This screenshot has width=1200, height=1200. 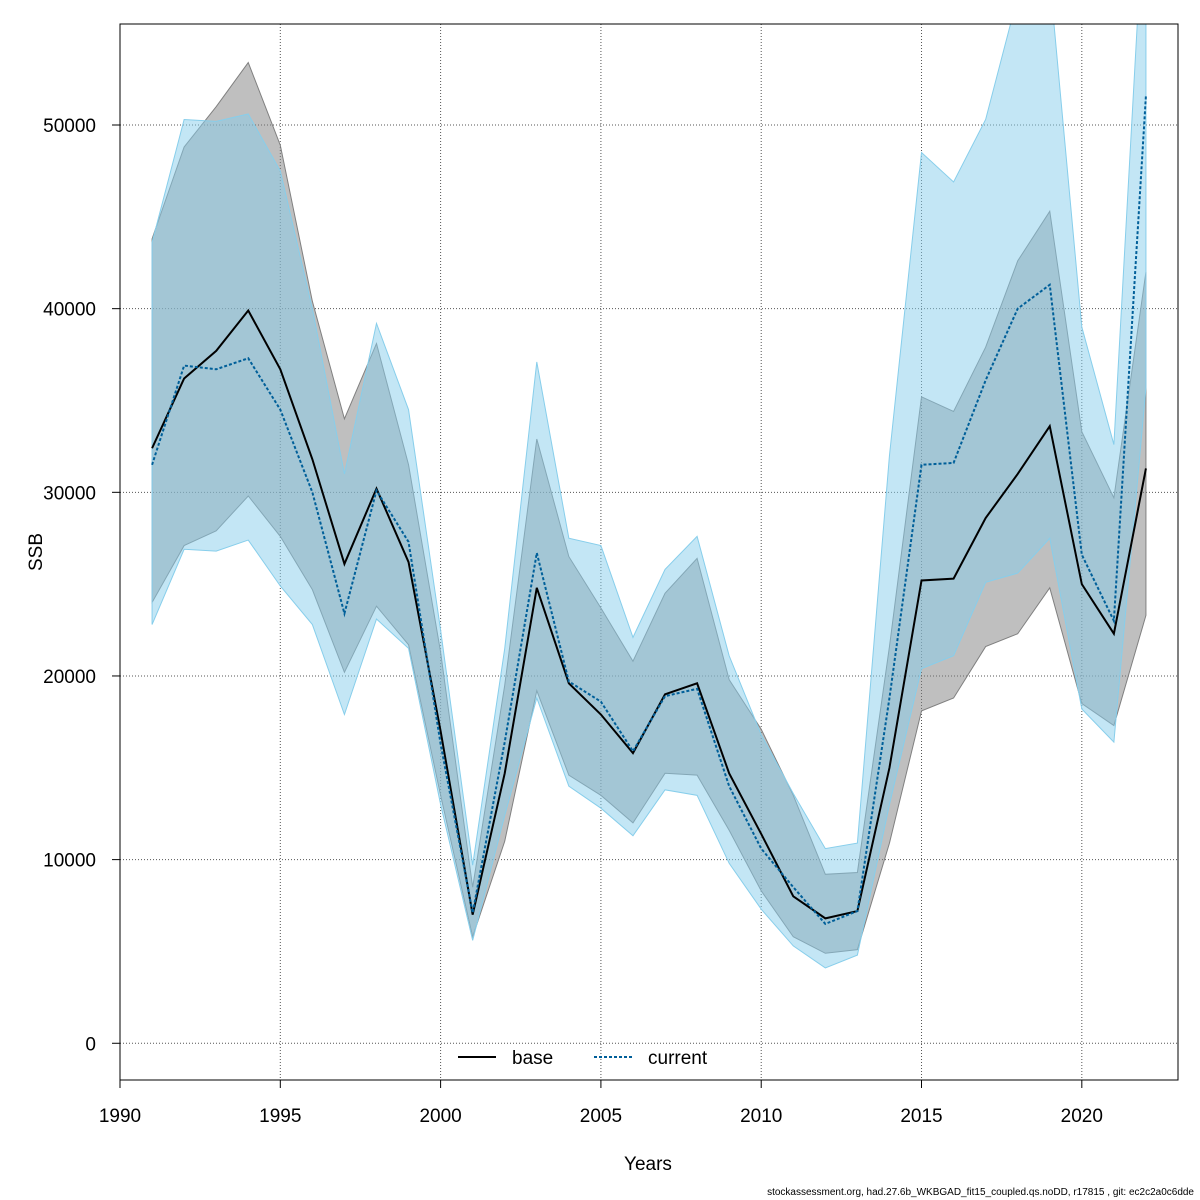 I want to click on x-tick-label: 2020, so click(x=1082, y=1116).